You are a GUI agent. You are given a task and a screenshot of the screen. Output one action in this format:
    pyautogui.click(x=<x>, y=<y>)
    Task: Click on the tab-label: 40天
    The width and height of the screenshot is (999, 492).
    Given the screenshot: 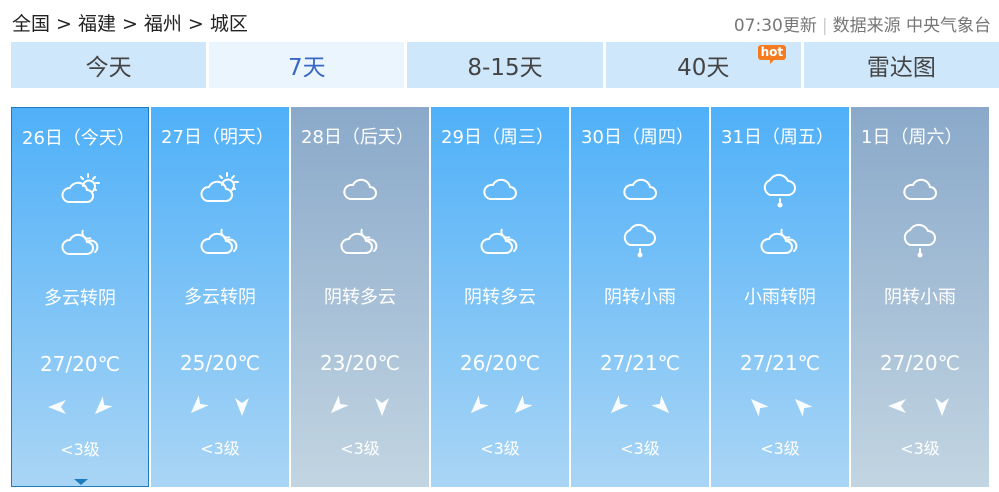 What is the action you would take?
    pyautogui.click(x=703, y=68)
    